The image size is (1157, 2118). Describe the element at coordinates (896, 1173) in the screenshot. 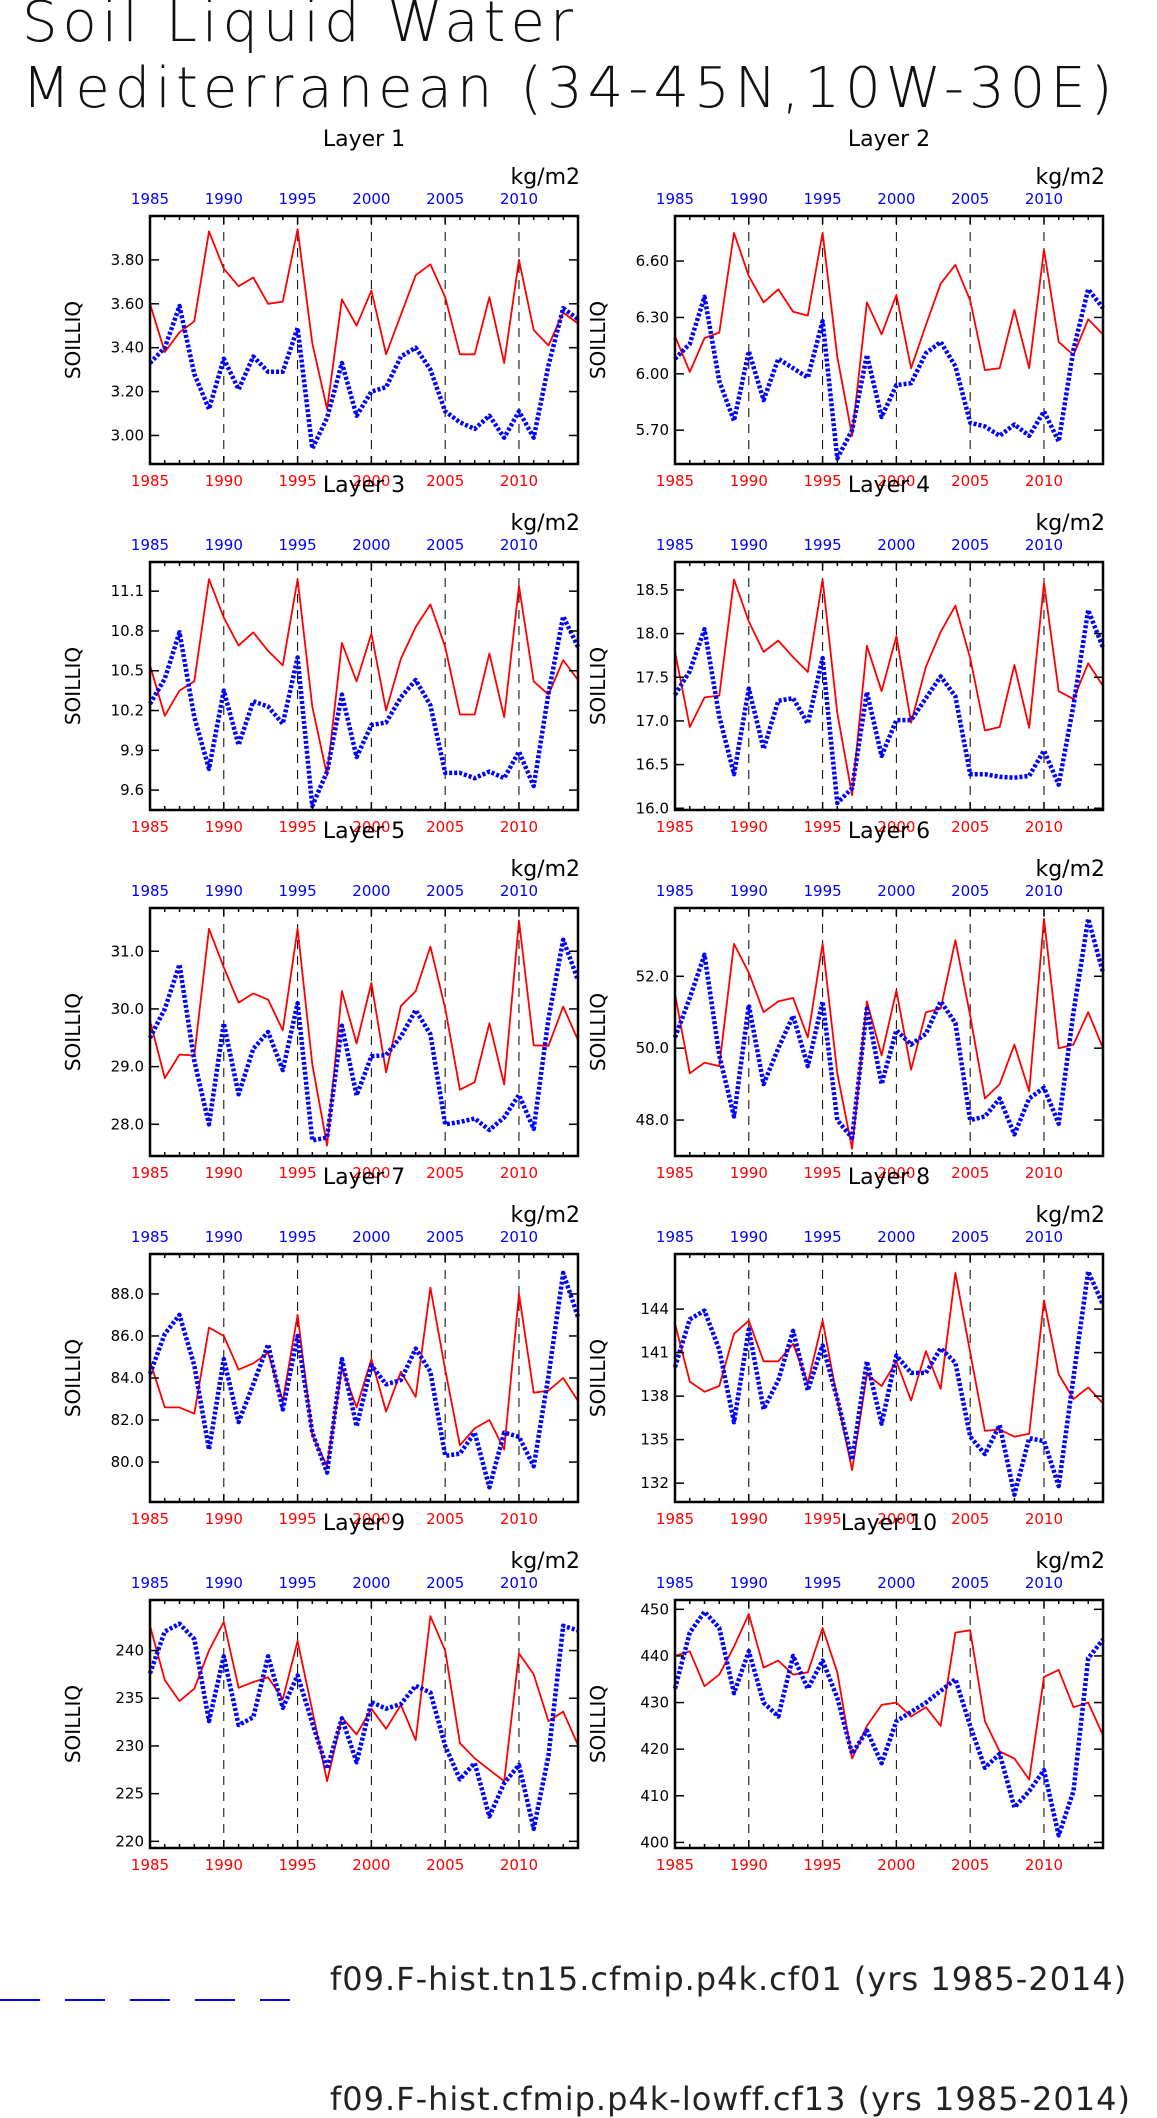

I see `panel-6-xlabel-bottom-2000: 2000` at that location.